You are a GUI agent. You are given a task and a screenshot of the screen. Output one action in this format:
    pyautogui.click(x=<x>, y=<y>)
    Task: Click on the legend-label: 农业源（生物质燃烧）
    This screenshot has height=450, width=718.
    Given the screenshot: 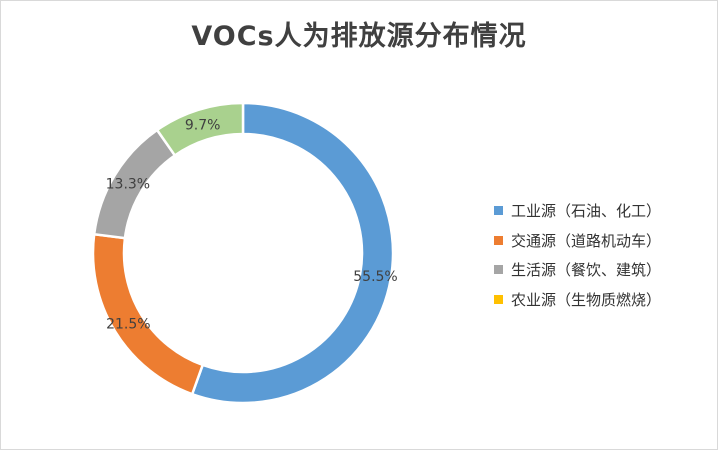 What is the action you would take?
    pyautogui.click(x=586, y=299)
    